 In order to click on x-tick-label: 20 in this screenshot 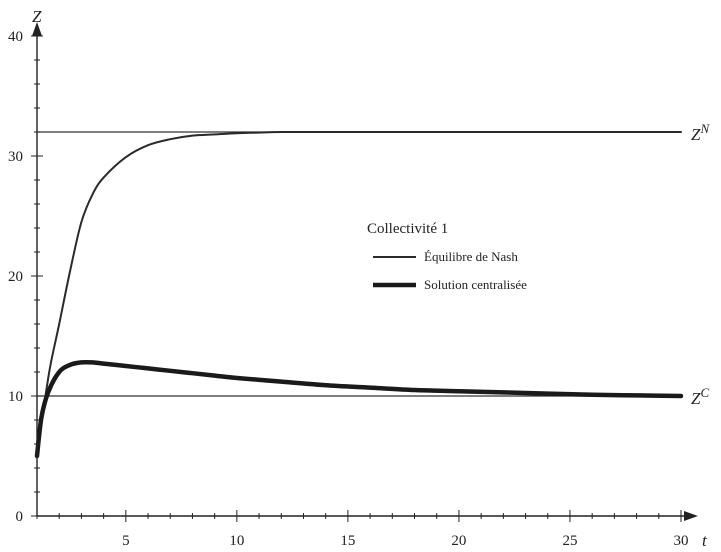, I will do `click(458, 541)`.